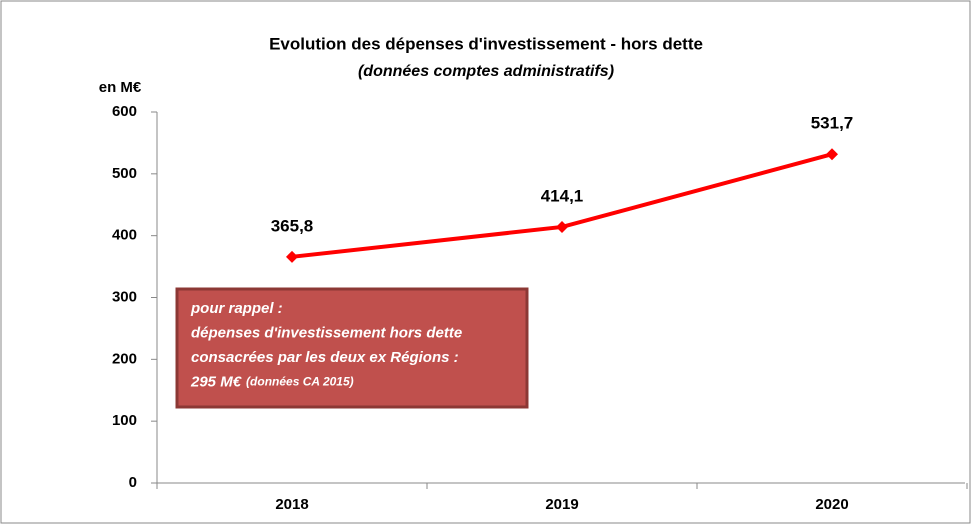 The width and height of the screenshot is (973, 526). Describe the element at coordinates (124, 173) in the screenshot. I see `y-tick-label: 500` at that location.